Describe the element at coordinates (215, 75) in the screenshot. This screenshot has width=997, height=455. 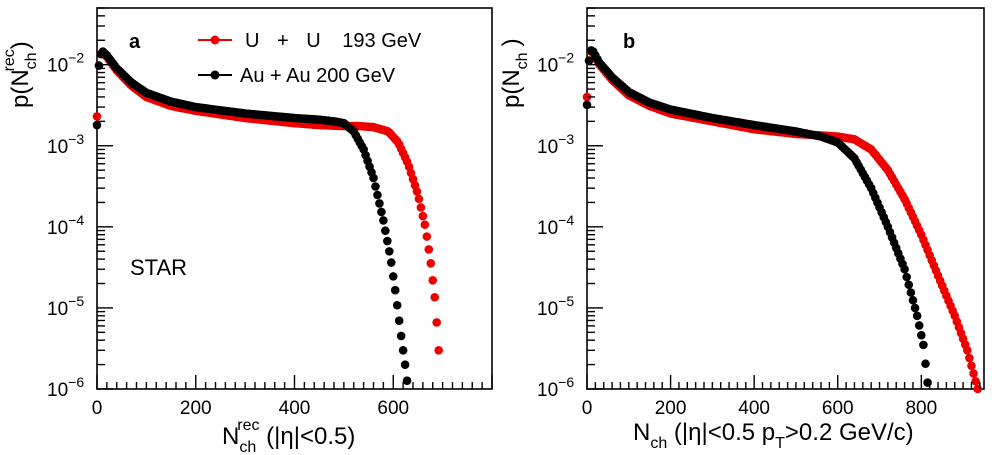
I see `legend-auau-marker` at that location.